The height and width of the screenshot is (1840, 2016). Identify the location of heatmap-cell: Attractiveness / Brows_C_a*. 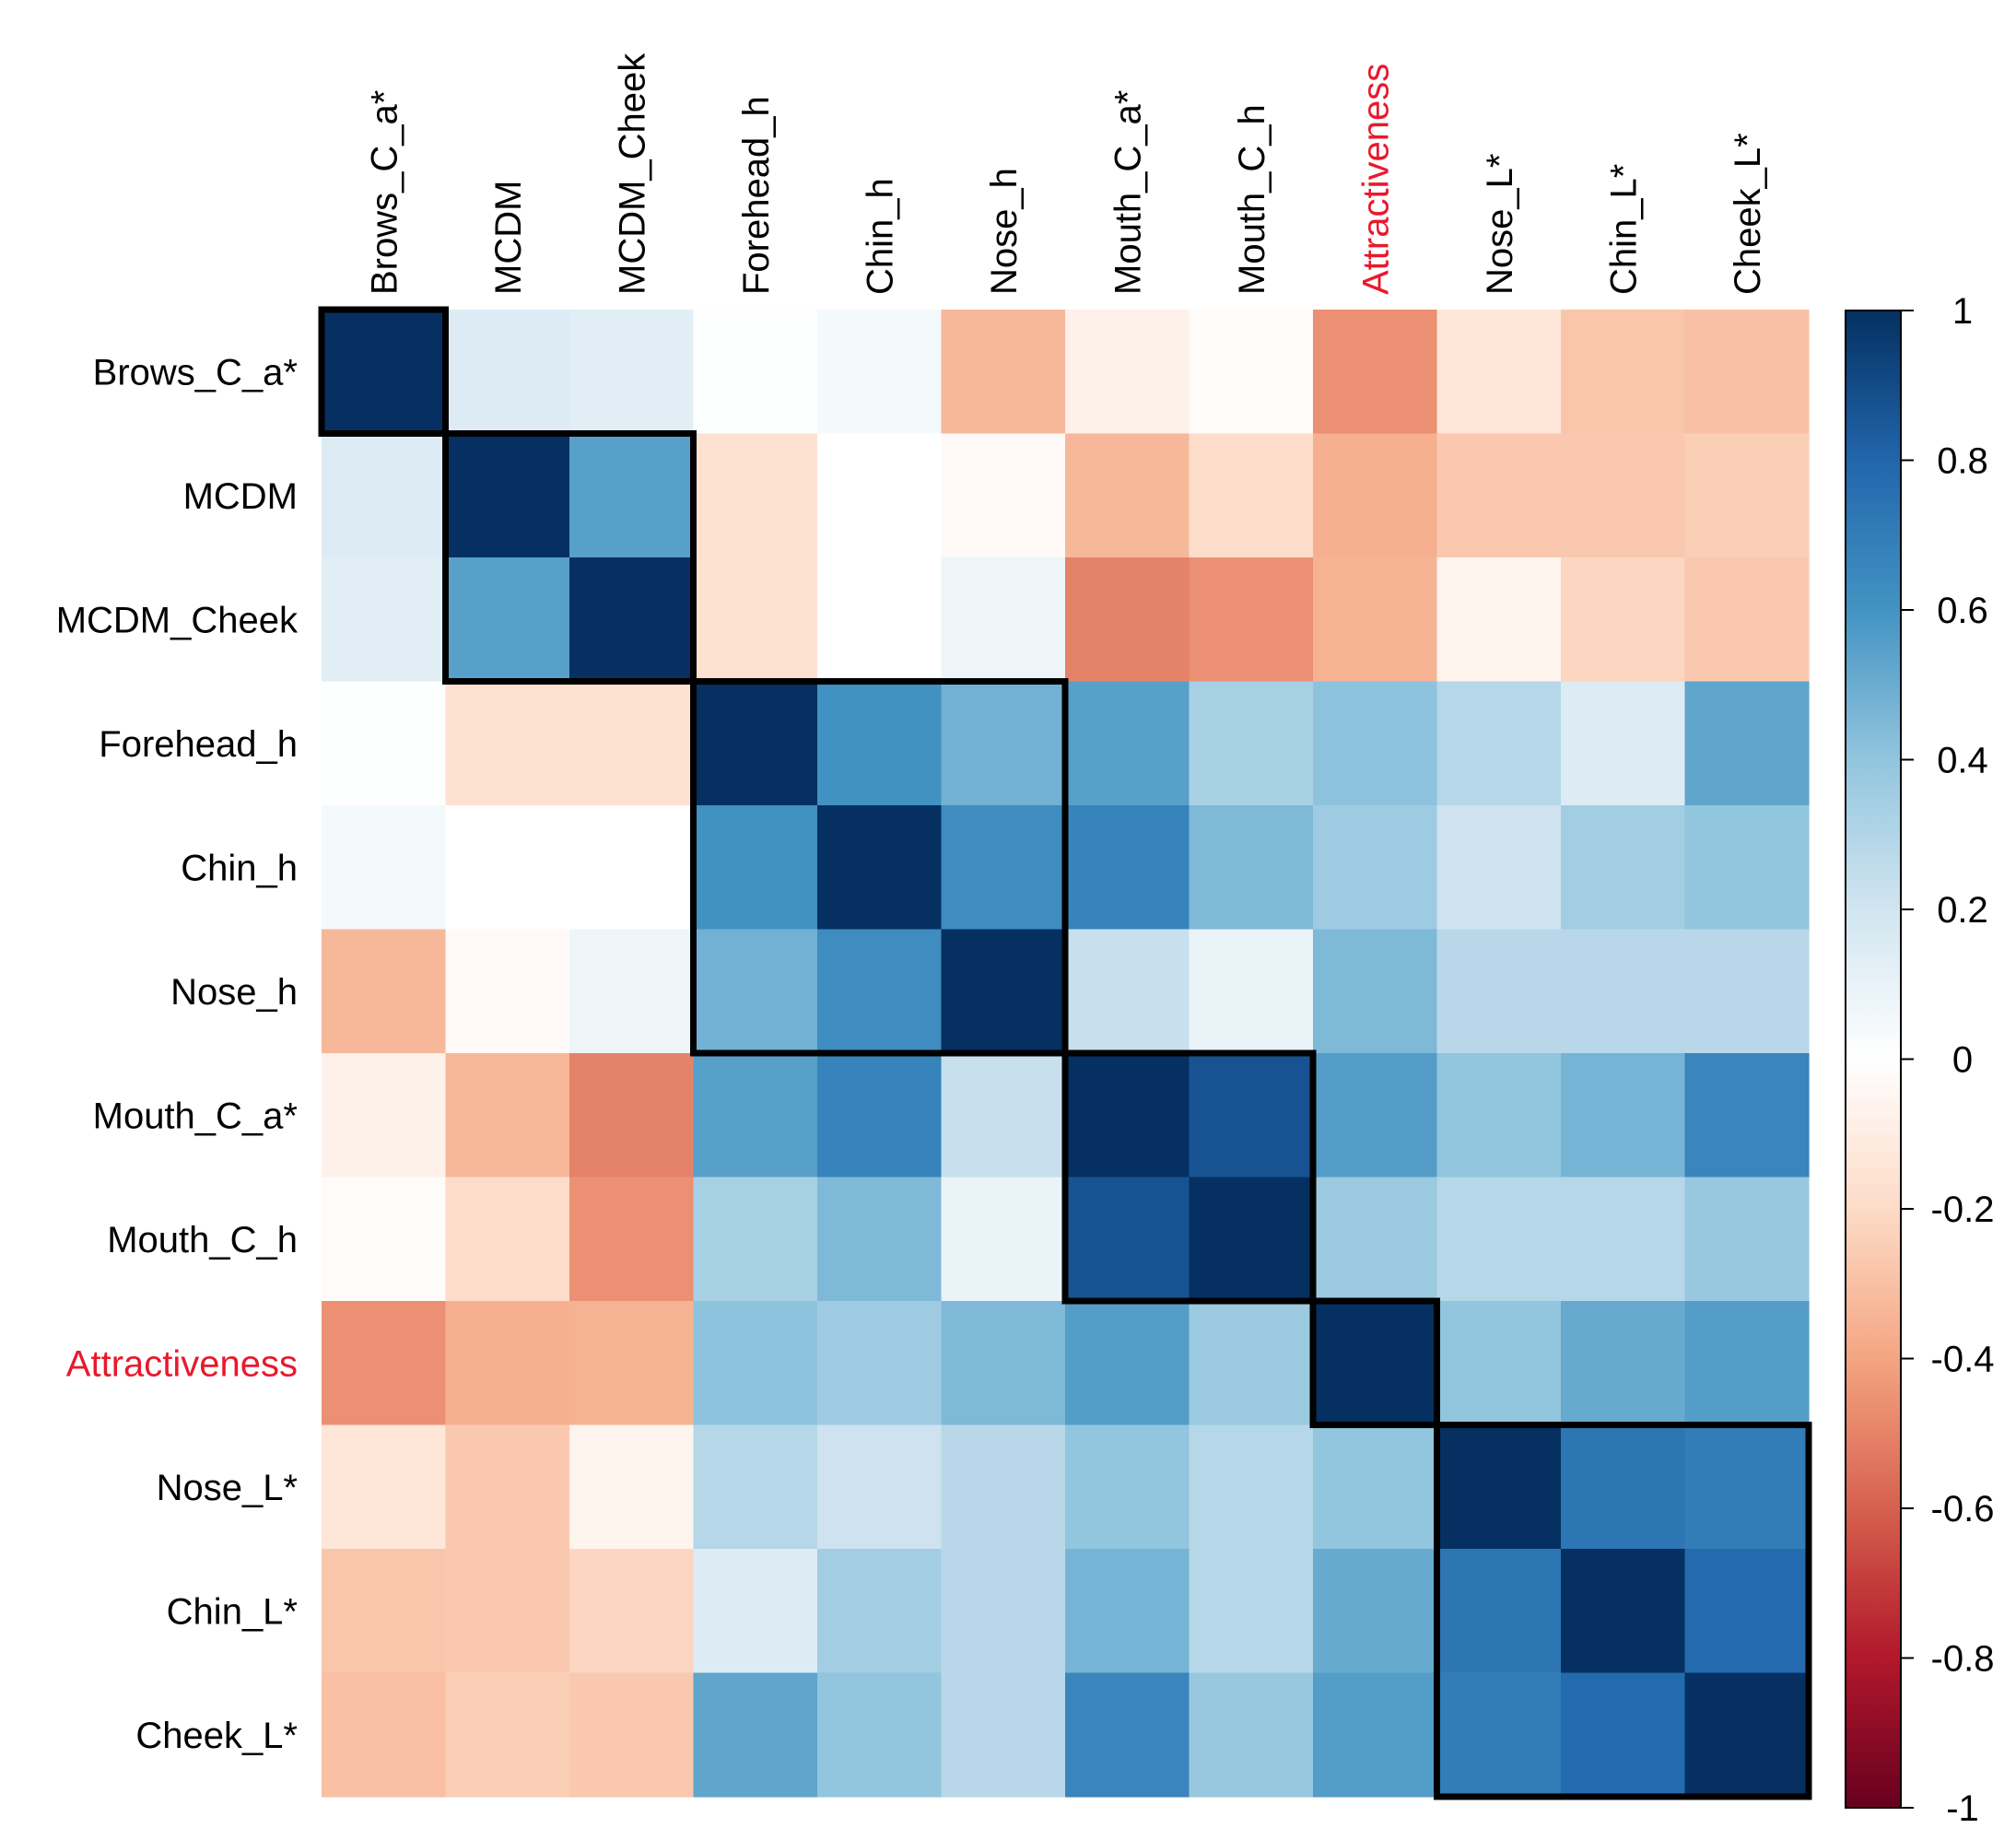
(384, 1363).